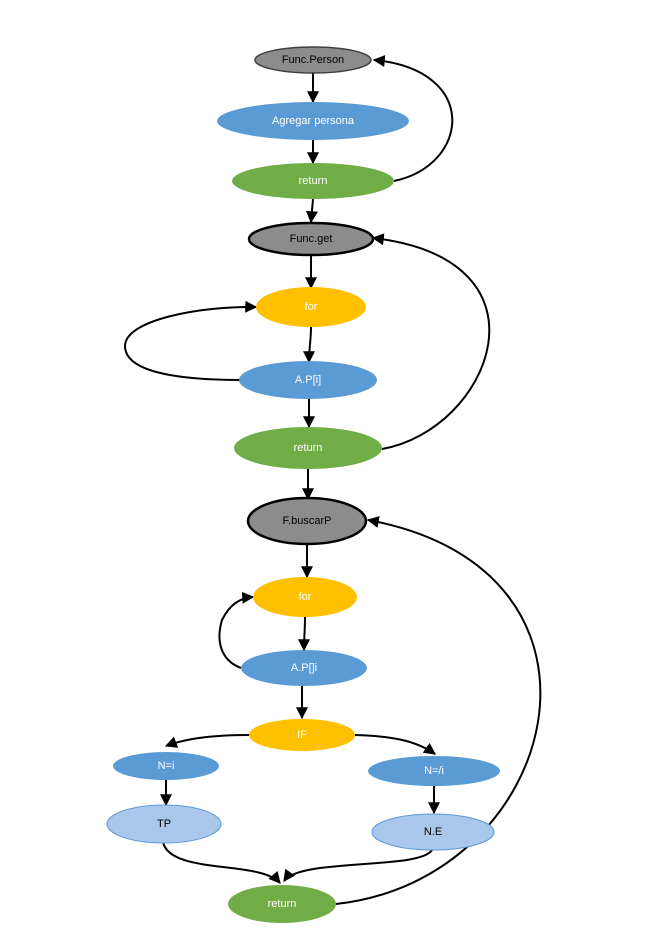 The image size is (646, 930). I want to click on edge-return-2-to-func-get, so click(431, 341).